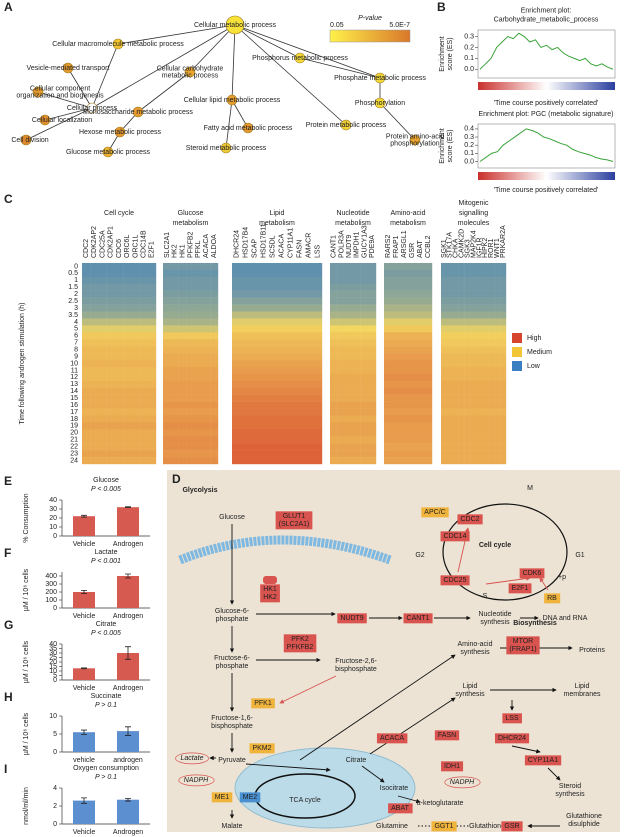 The image size is (627, 837). I want to click on x-tick-label: Vehicle, so click(84, 544).